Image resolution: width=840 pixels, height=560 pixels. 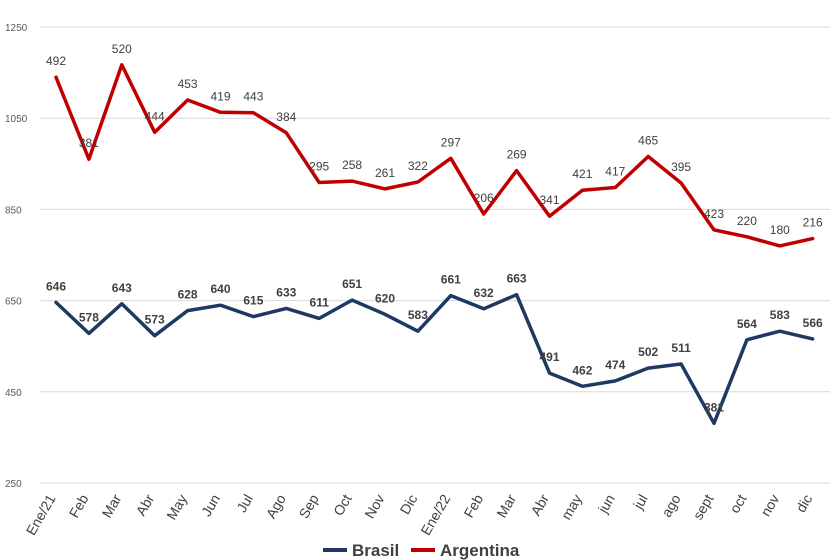 I want to click on data-label-brasil: 491, so click(x=549, y=357).